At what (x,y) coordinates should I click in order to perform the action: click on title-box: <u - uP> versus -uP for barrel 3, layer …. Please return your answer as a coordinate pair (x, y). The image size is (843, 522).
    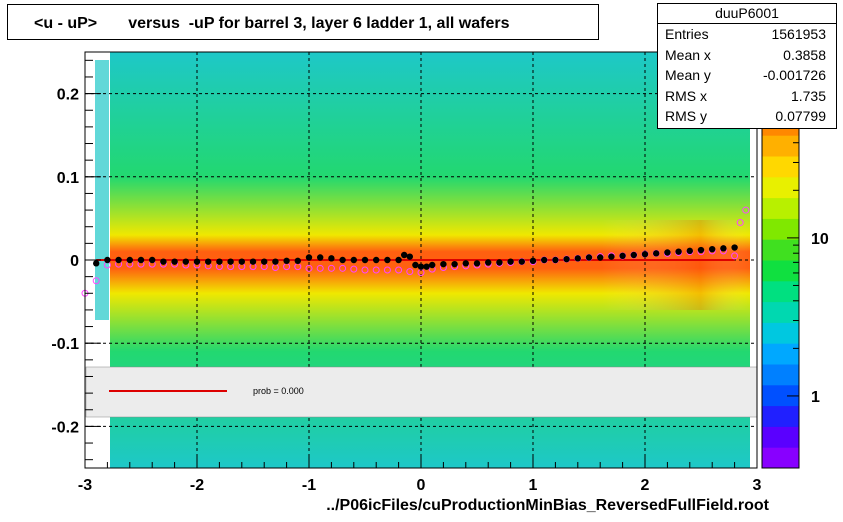
    Looking at the image, I should click on (303, 22).